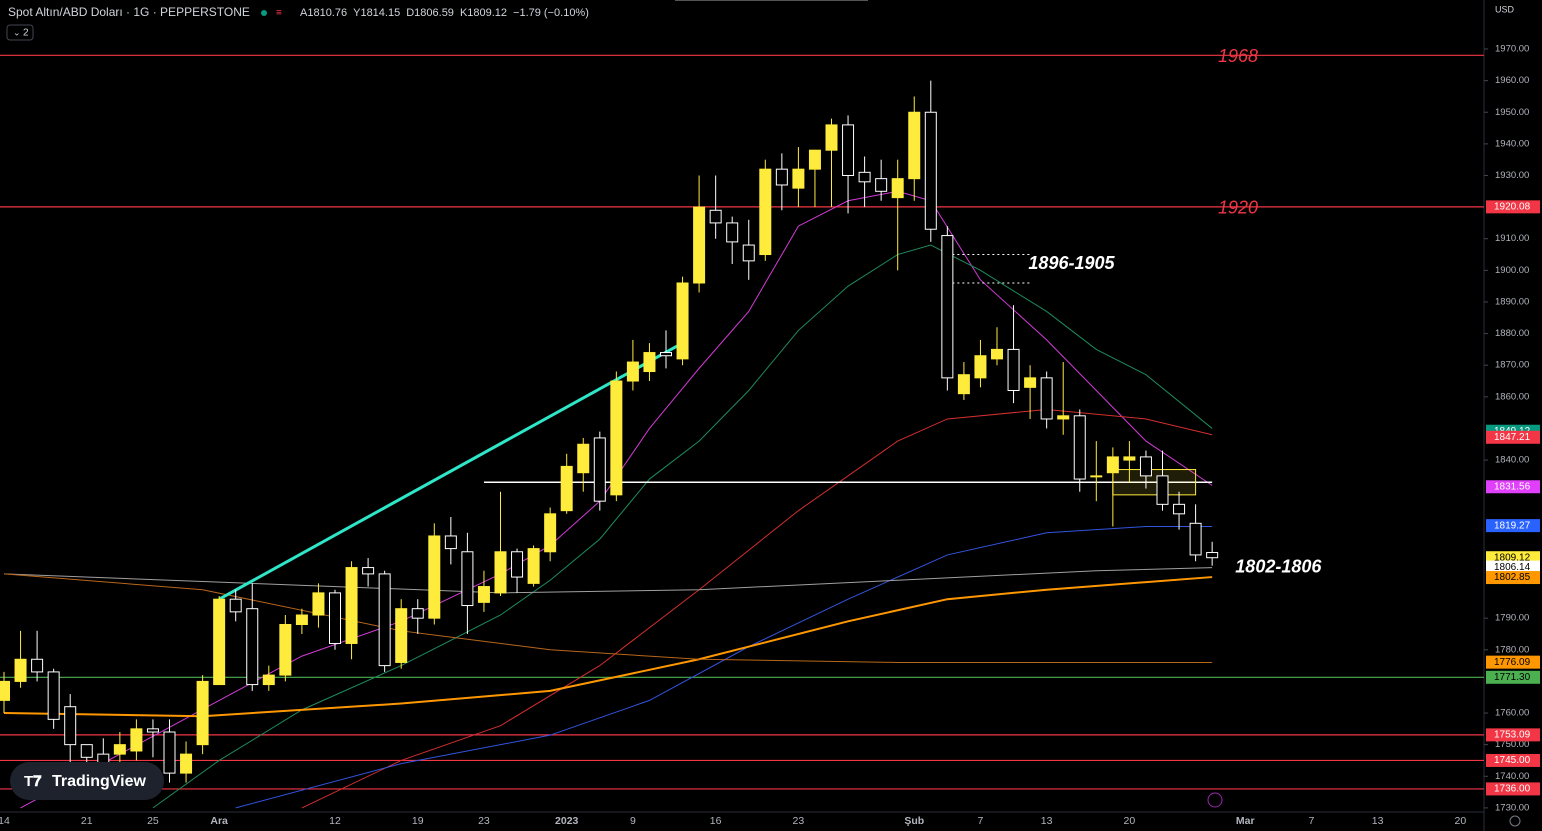  Describe the element at coordinates (1154, 482) in the screenshot. I see `drawing-box` at that location.